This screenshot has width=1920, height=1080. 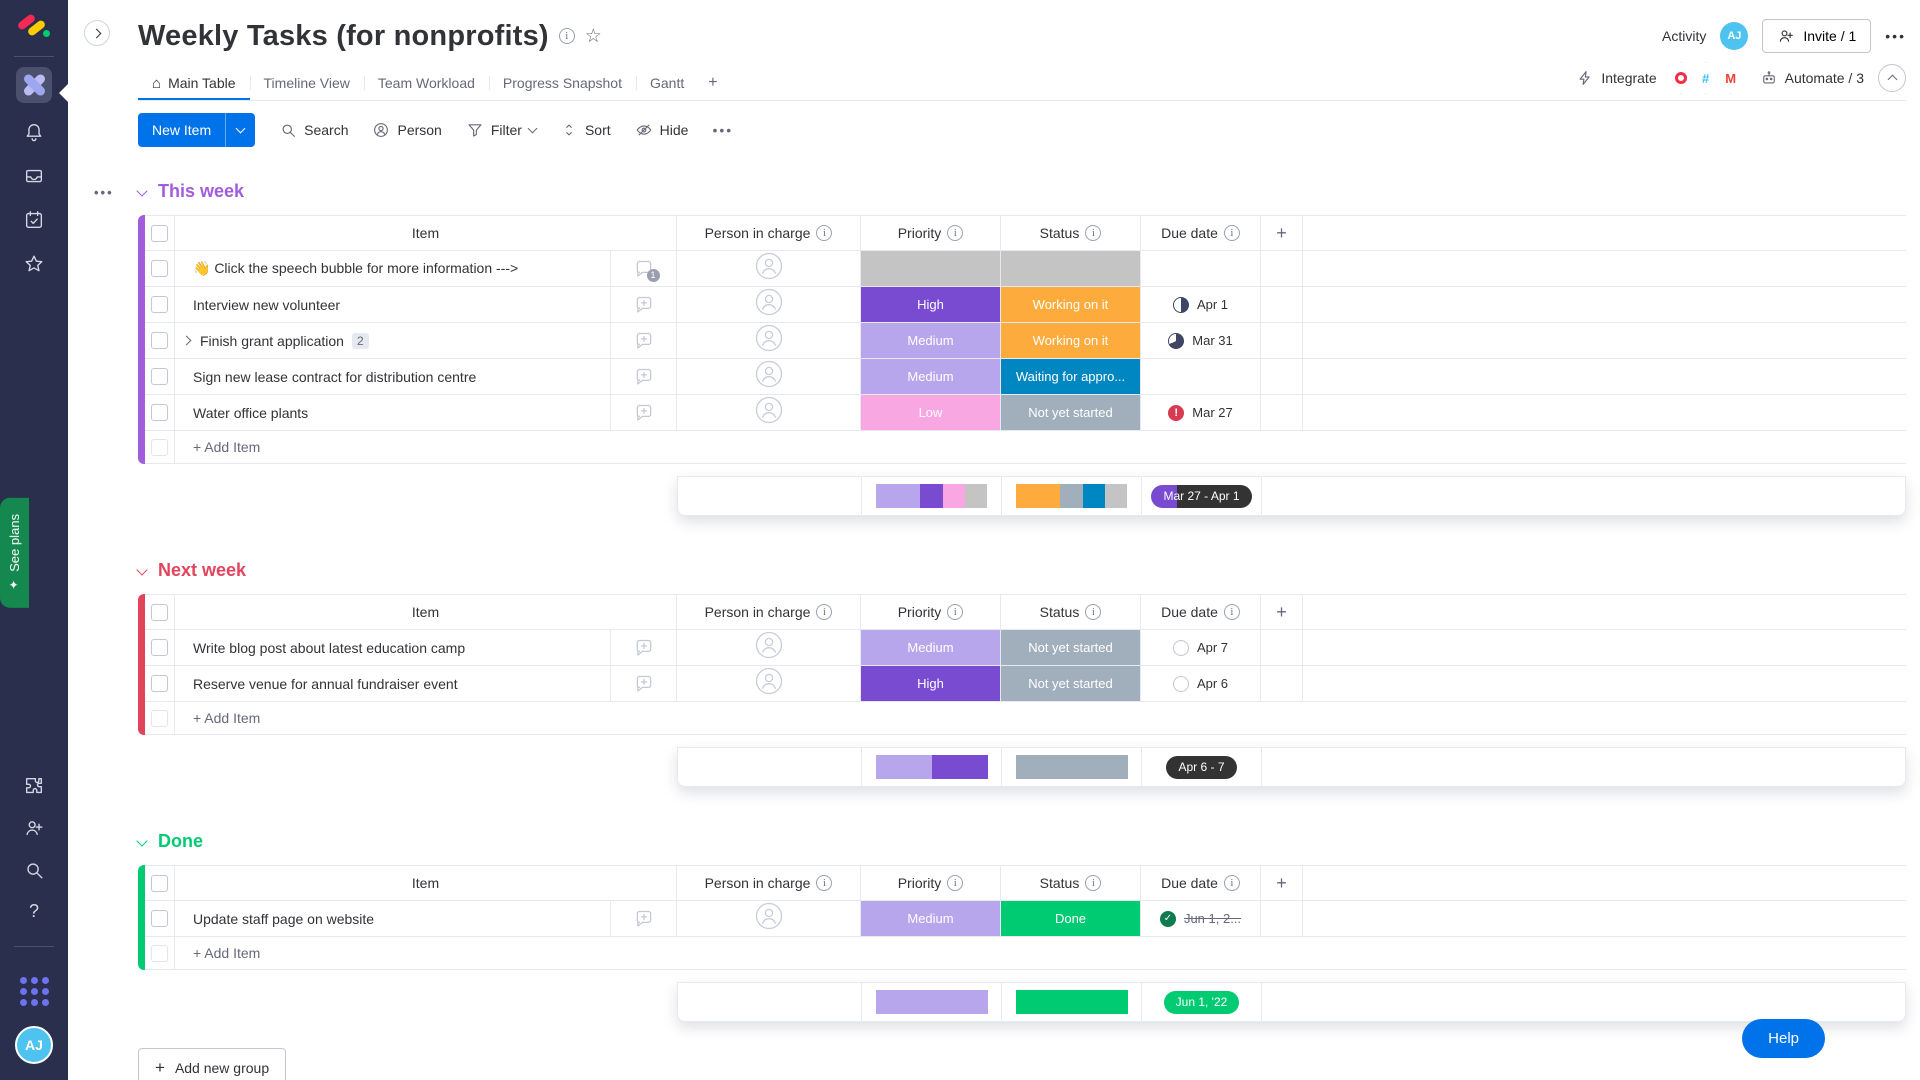 I want to click on due-date-cell: Mar 27, so click(x=1201, y=412).